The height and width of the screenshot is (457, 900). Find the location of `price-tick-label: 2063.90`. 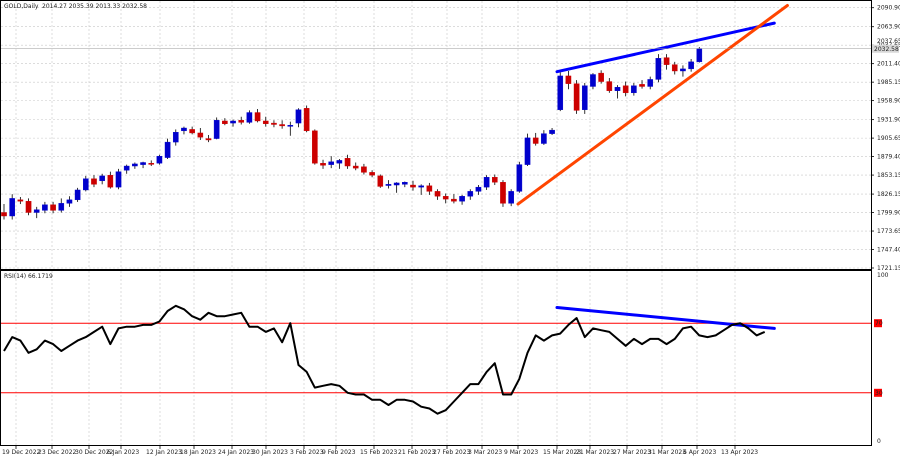

price-tick-label: 2063.90 is located at coordinates (888, 27).